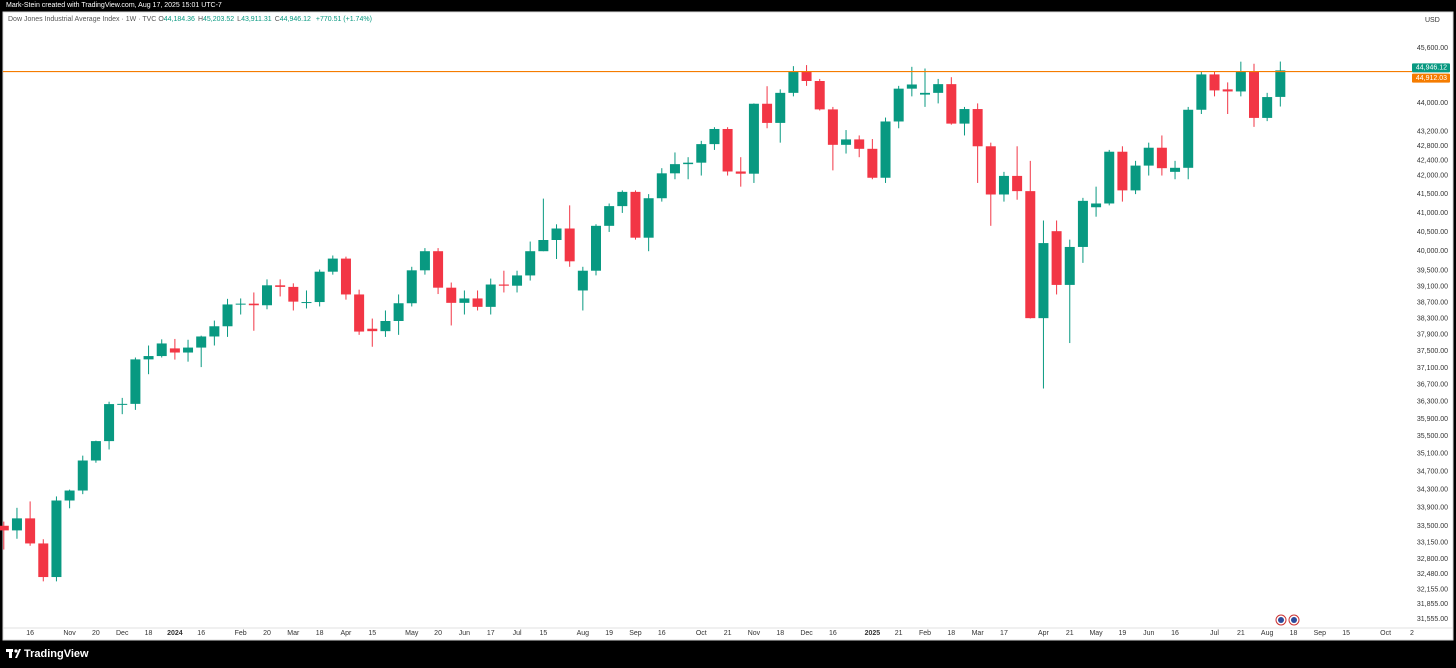 The width and height of the screenshot is (1456, 668). What do you see at coordinates (1432, 559) in the screenshot?
I see `y-tick-label: 32,800.00` at bounding box center [1432, 559].